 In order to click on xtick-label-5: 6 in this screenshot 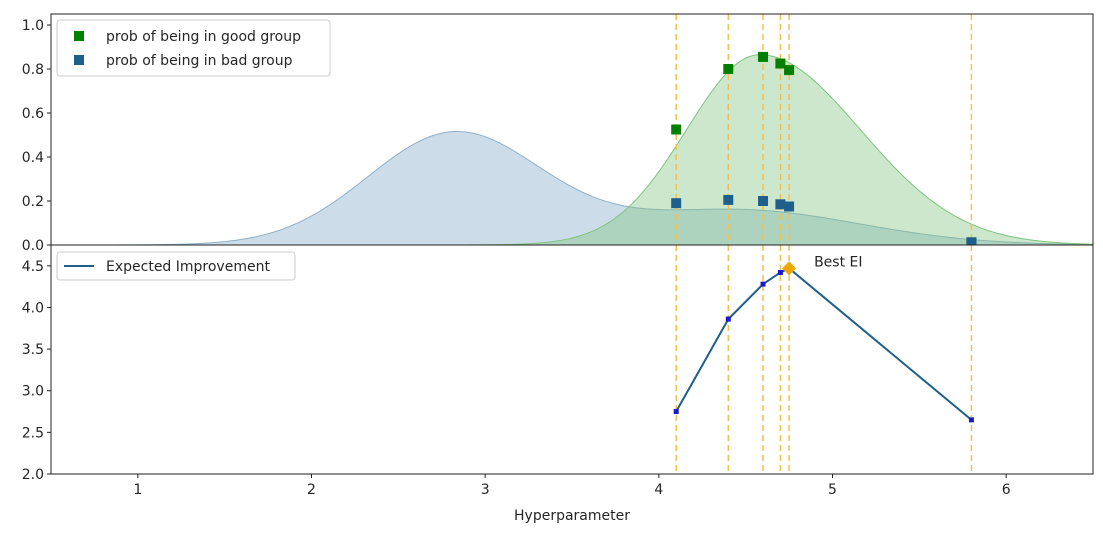, I will do `click(1006, 490)`.